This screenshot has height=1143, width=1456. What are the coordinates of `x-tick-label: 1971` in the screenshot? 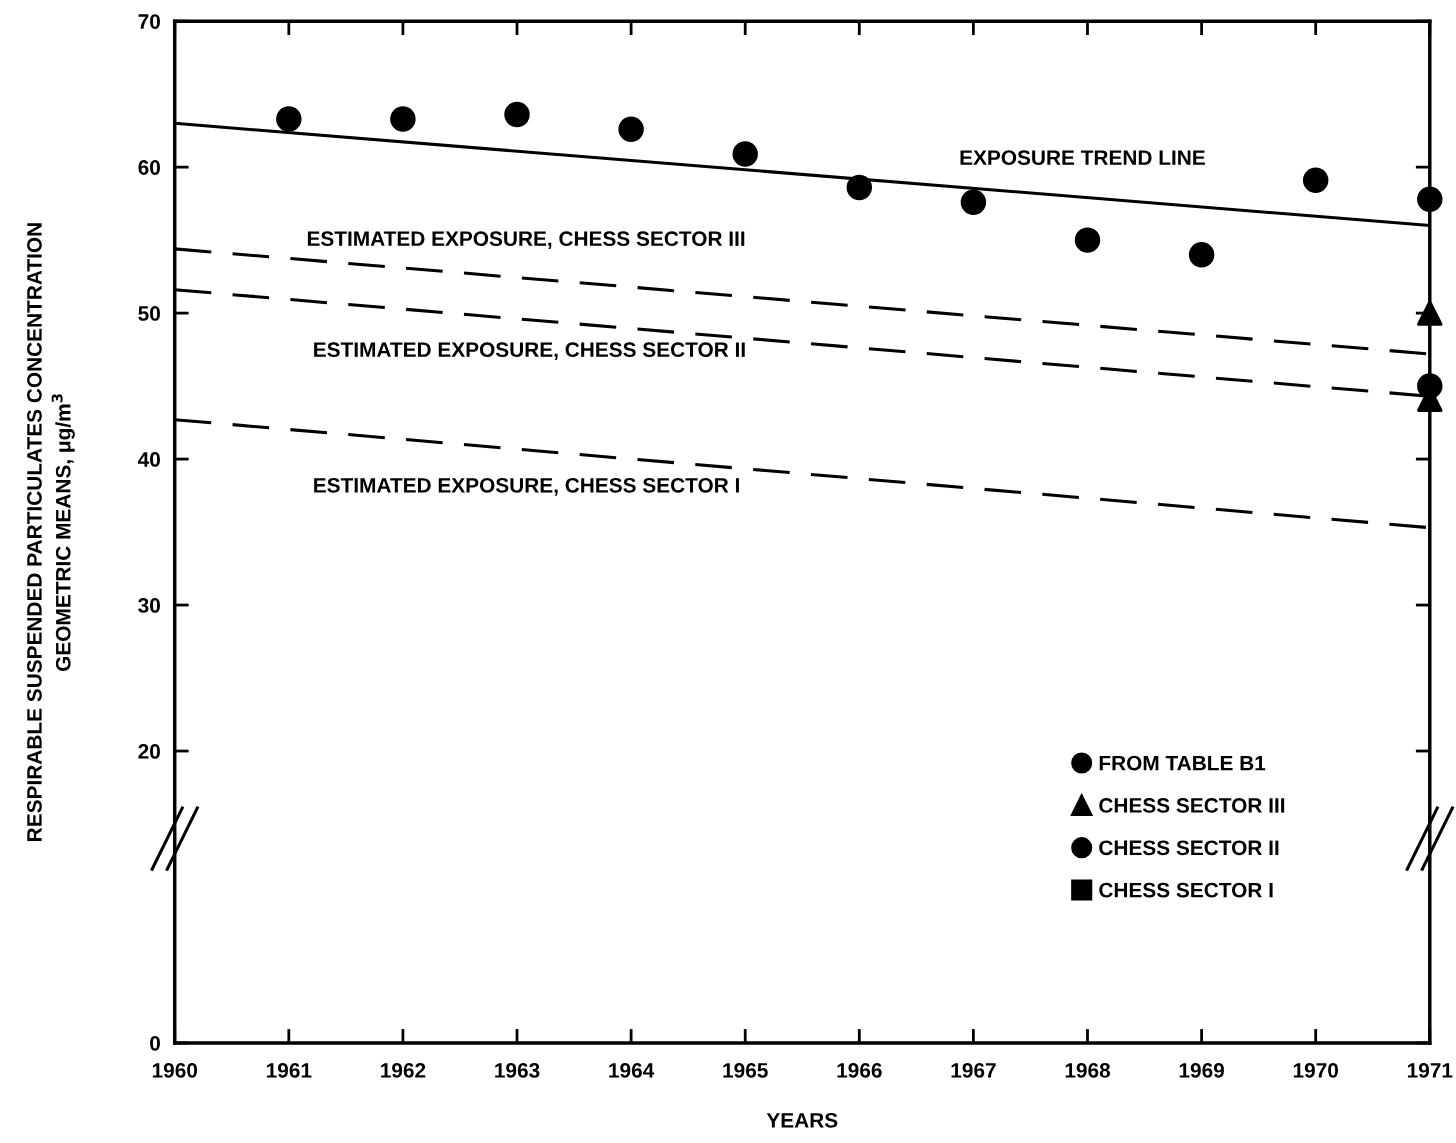 It's located at (1430, 1070).